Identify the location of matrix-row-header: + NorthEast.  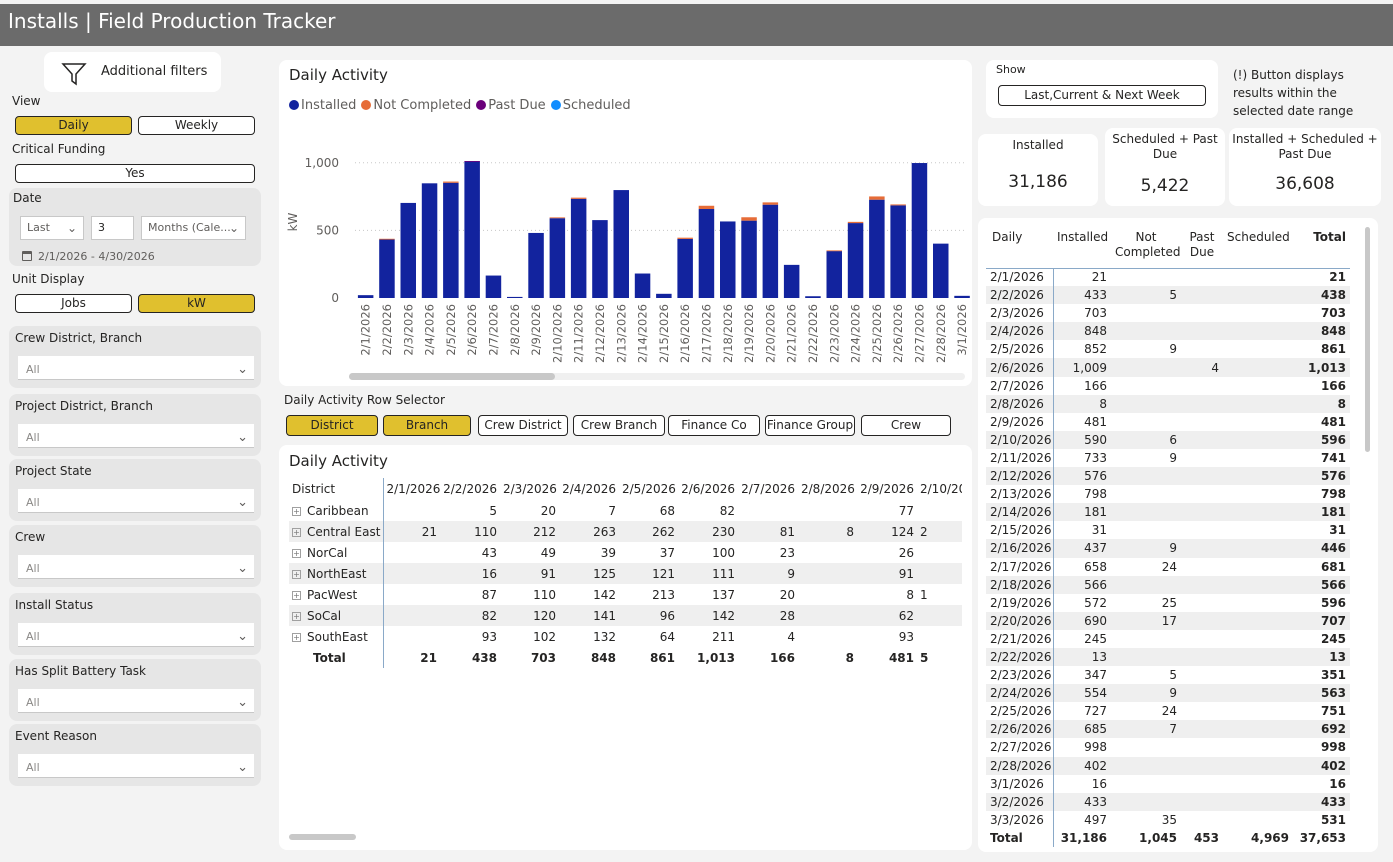
(336, 573).